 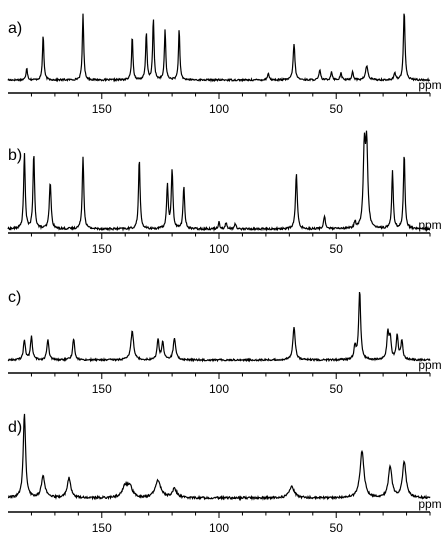 What do you see at coordinates (219, 389) in the screenshot?
I see `tick-label-c-100: 100` at bounding box center [219, 389].